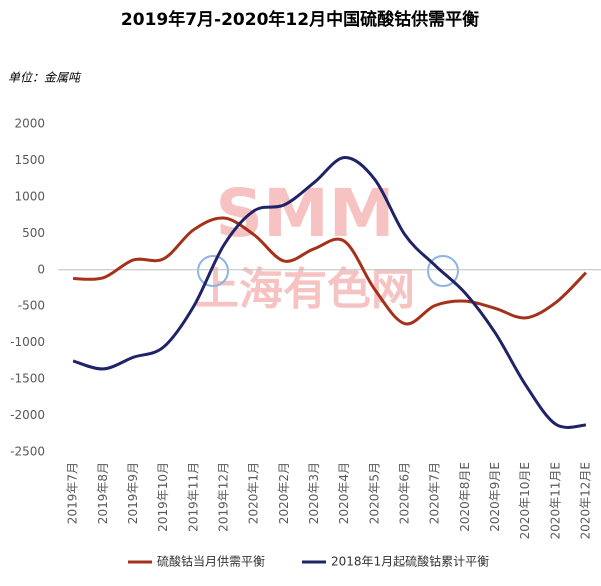  Describe the element at coordinates (344, 493) in the screenshot. I see `x-tick-label: 2020年4月` at that location.